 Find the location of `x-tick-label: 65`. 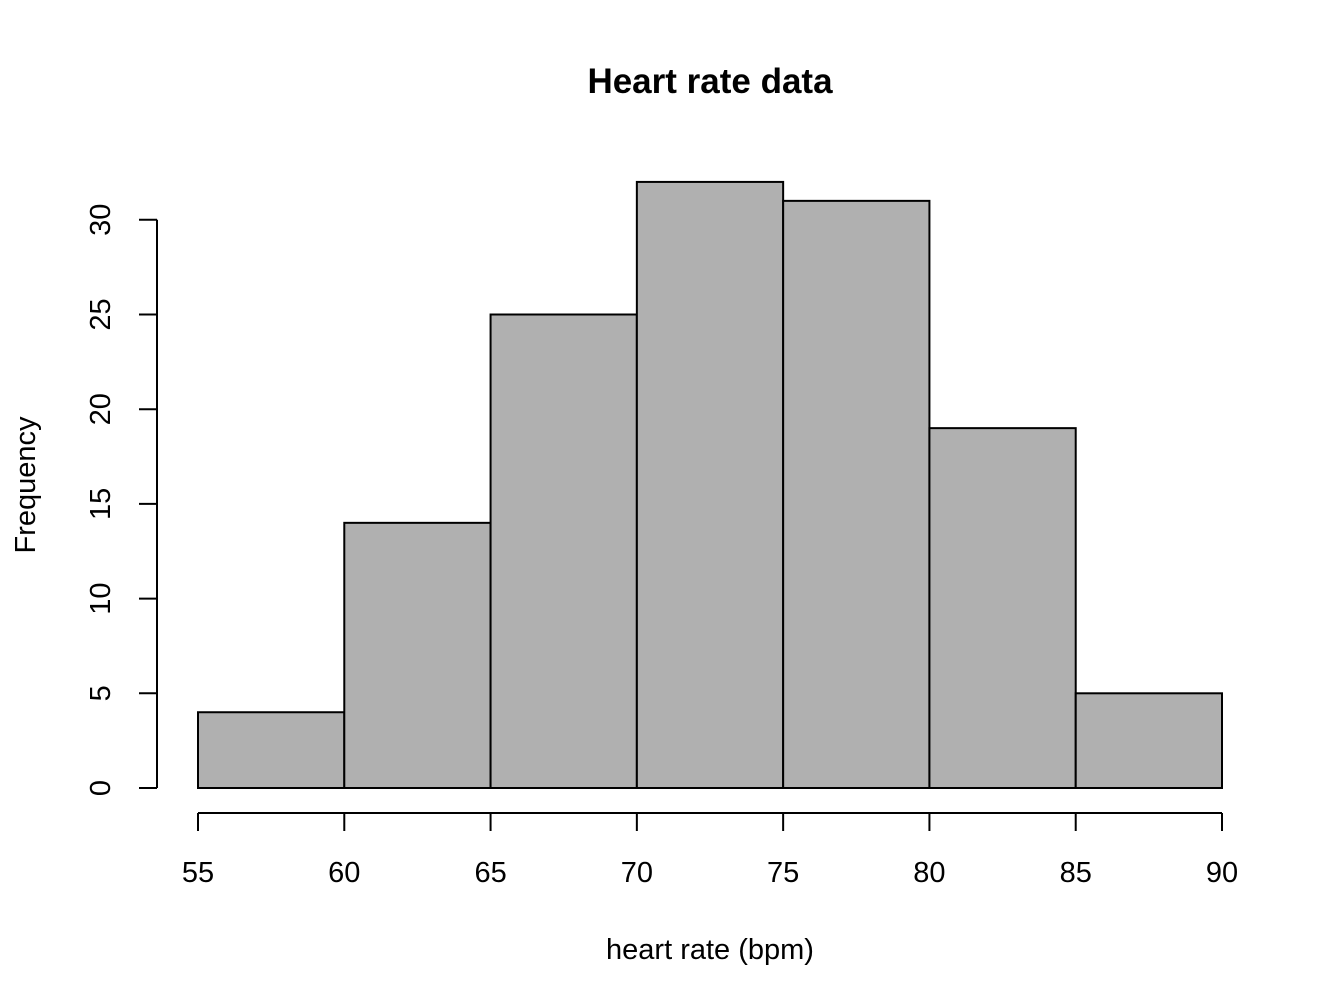

x-tick-label: 65 is located at coordinates (490, 873).